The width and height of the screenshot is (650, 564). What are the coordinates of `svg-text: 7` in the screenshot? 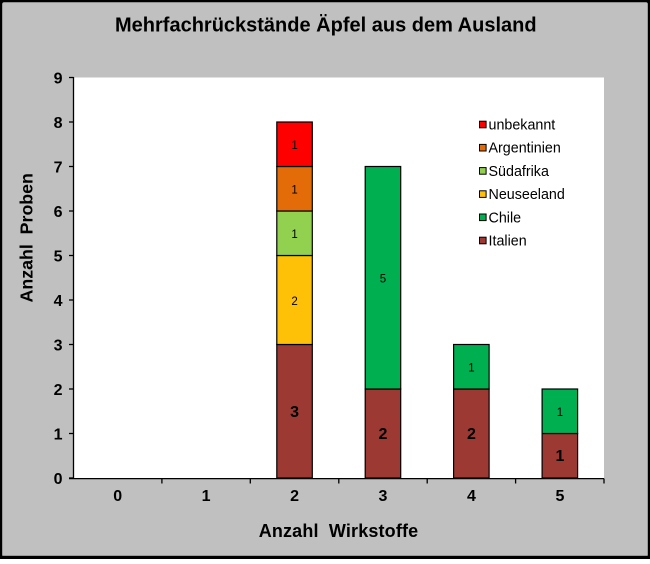 It's located at (58, 168).